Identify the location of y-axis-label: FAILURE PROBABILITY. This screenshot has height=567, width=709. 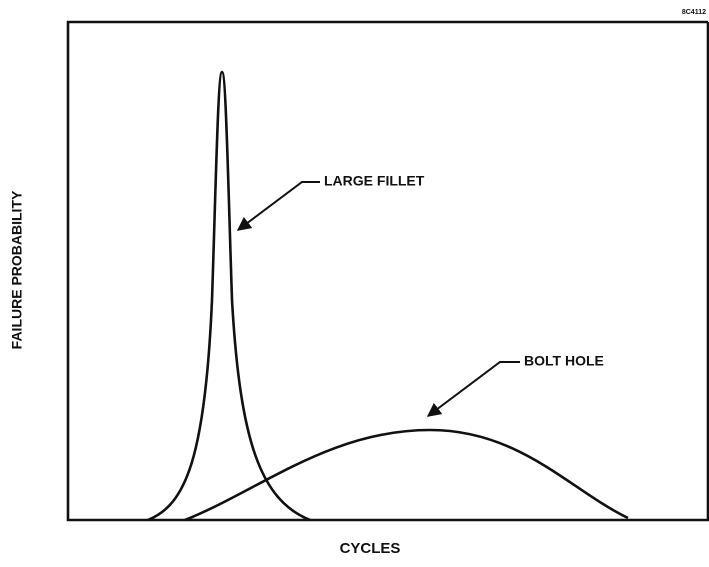
(17, 269).